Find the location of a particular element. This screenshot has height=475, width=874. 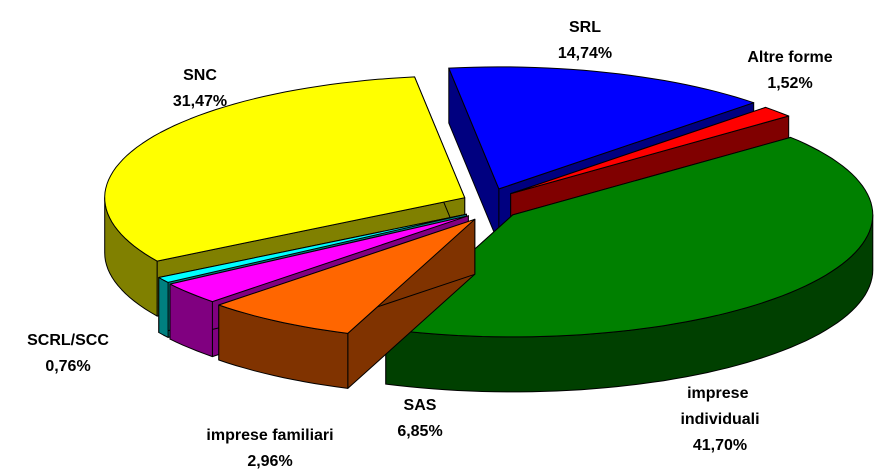

slice-side is located at coordinates (163, 307).